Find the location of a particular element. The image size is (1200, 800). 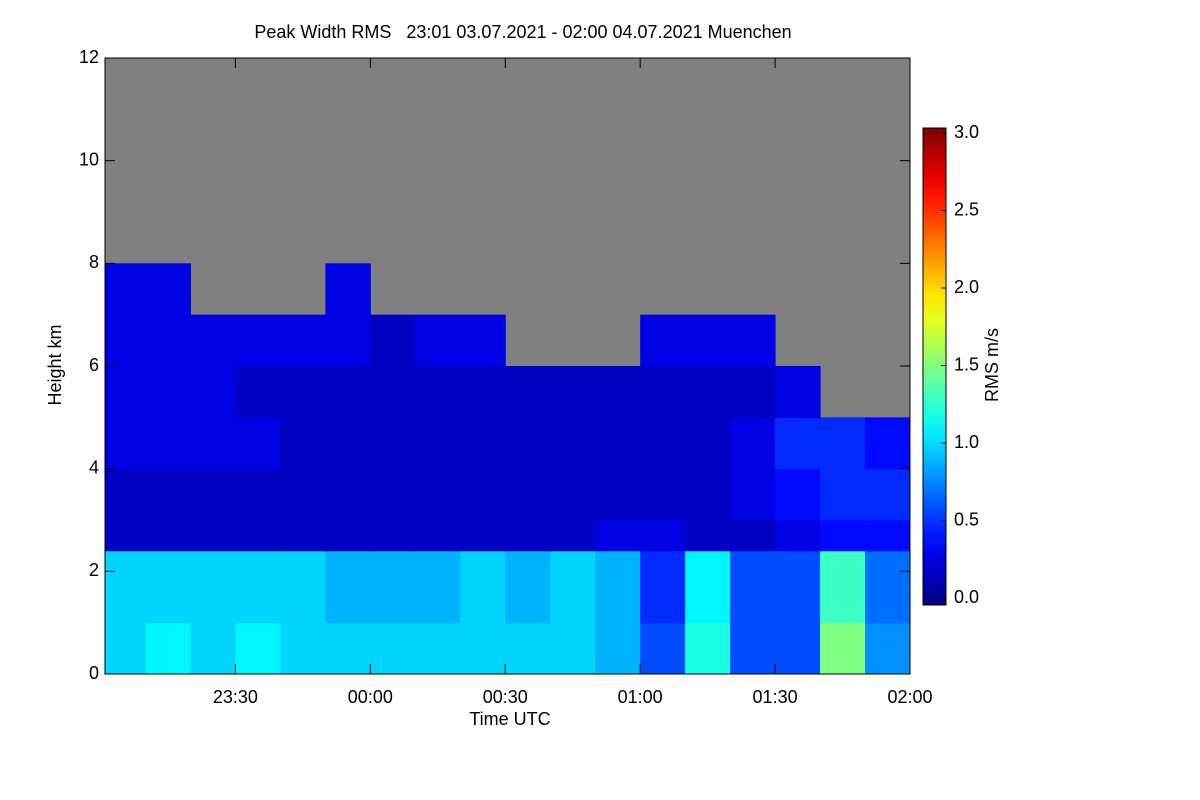

colorbar is located at coordinates (934, 366).